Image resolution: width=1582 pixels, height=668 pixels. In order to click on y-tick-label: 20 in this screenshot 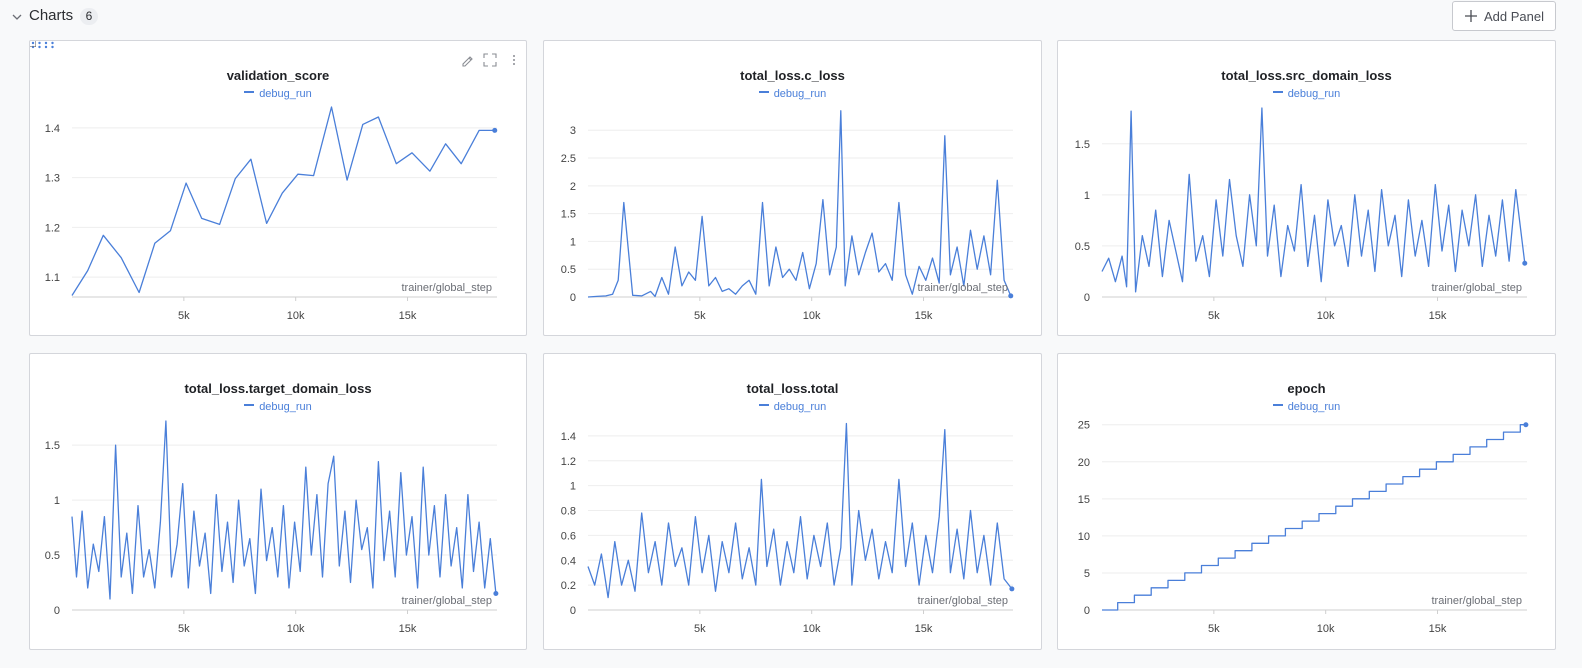, I will do `click(1084, 463)`.